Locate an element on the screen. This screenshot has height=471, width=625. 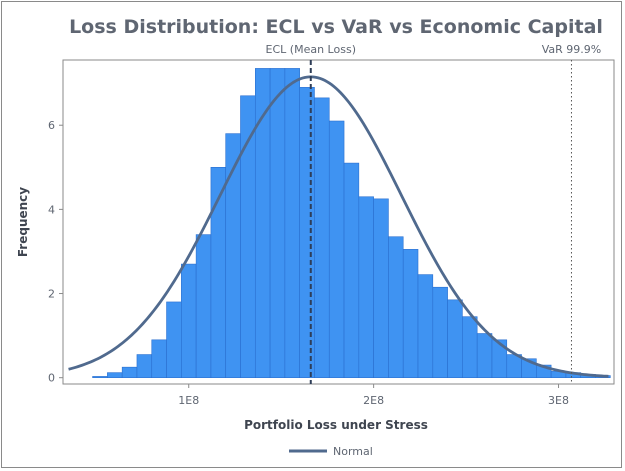
x-axis-ticks: 1E8 2E8 3E8 is located at coordinates (373, 395).